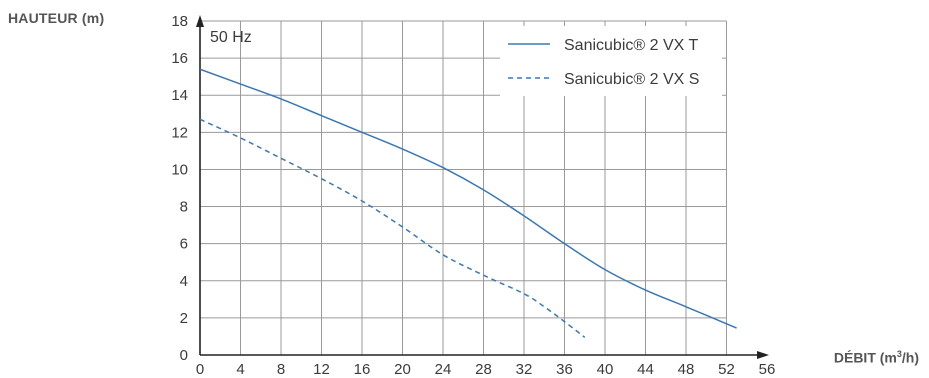 The image size is (929, 378). I want to click on y-tick-label: 10, so click(179, 169).